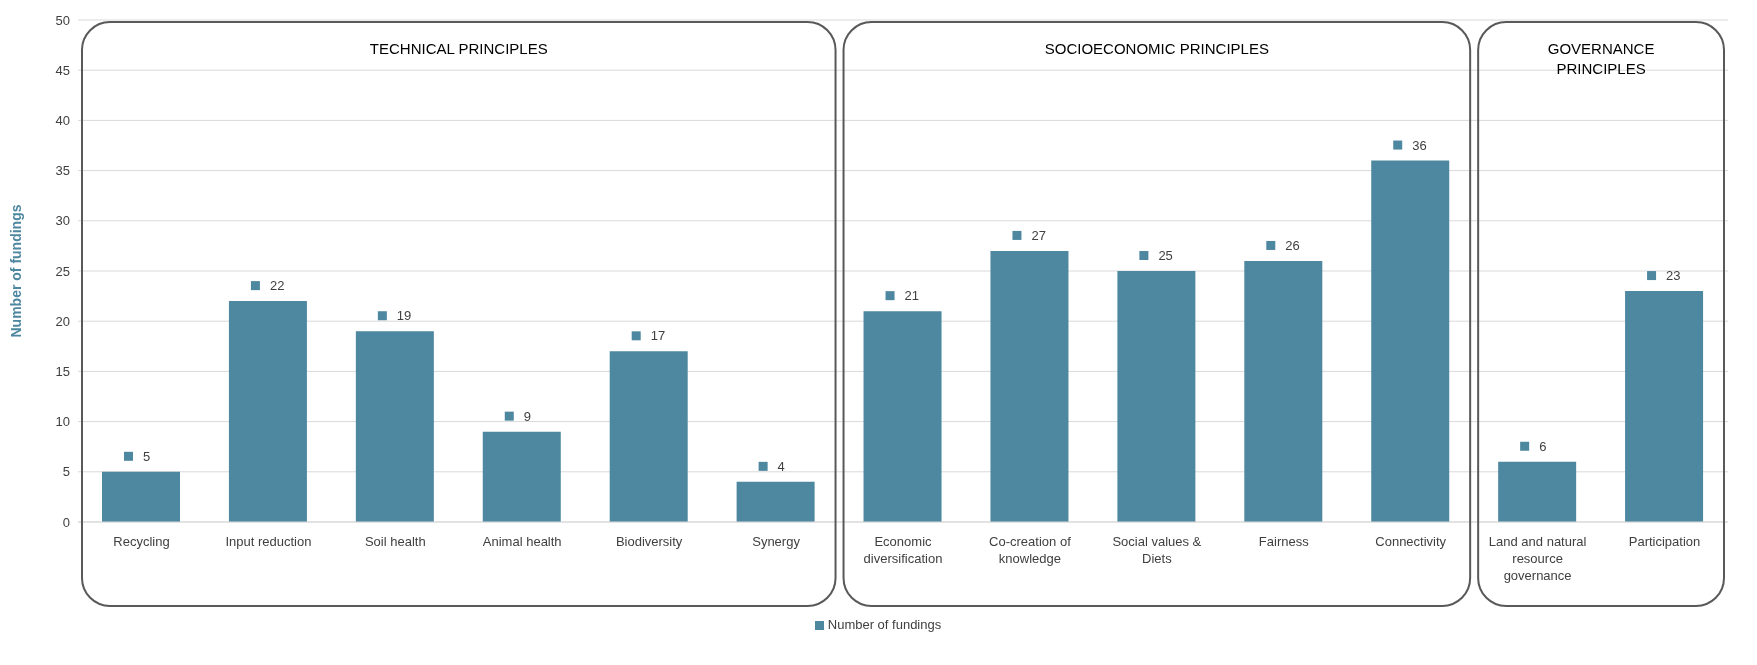  Describe the element at coordinates (1537, 558) in the screenshot. I see `x-tick-label: Land and natural resource governance` at that location.